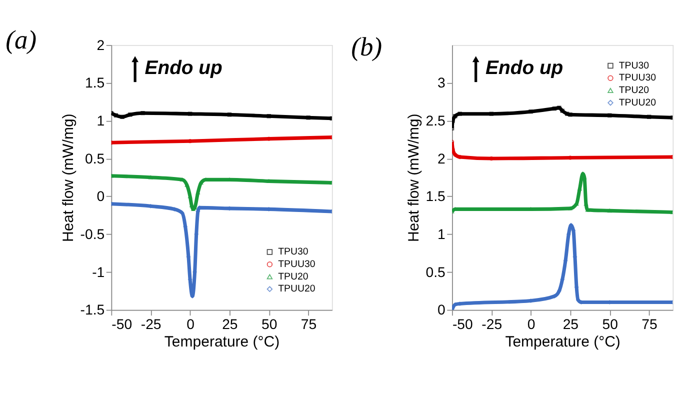 The width and height of the screenshot is (678, 405). Describe the element at coordinates (366, 47) in the screenshot. I see `chart-title: (b)` at that location.